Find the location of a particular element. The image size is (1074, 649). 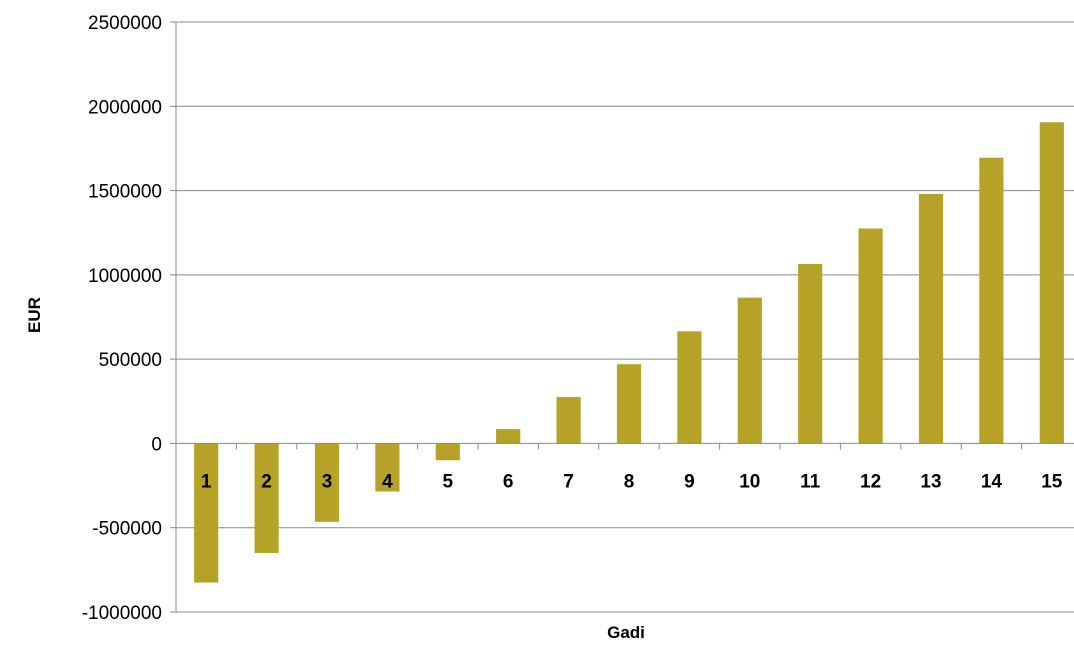

x-tick-label: 8 is located at coordinates (629, 481).